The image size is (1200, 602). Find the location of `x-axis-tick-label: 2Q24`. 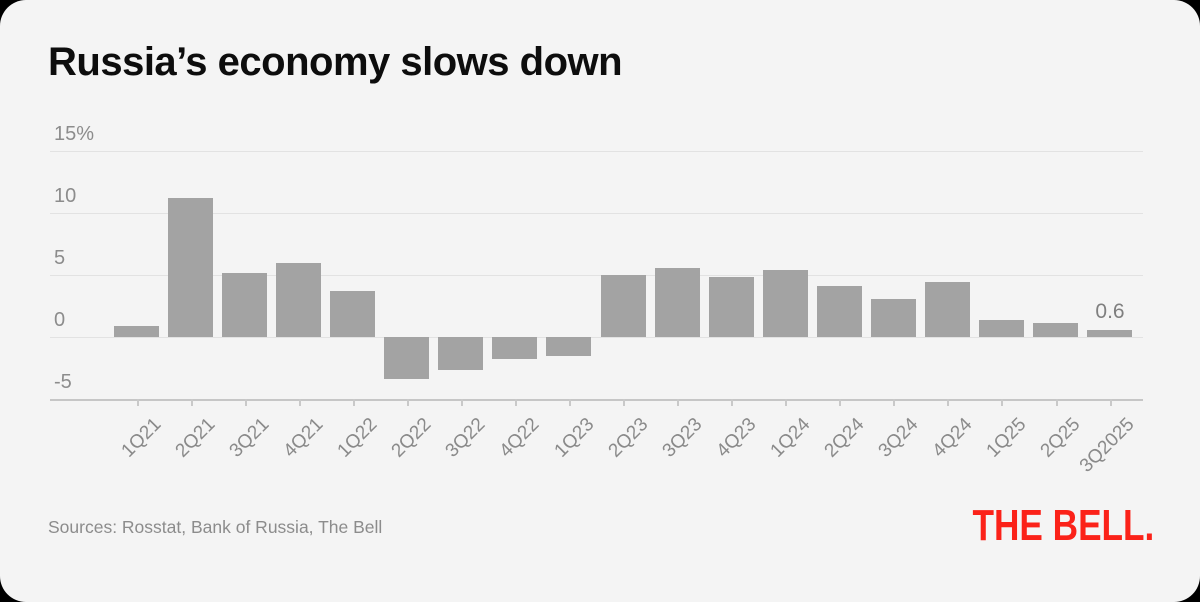

x-axis-tick-label: 2Q24 is located at coordinates (844, 438).